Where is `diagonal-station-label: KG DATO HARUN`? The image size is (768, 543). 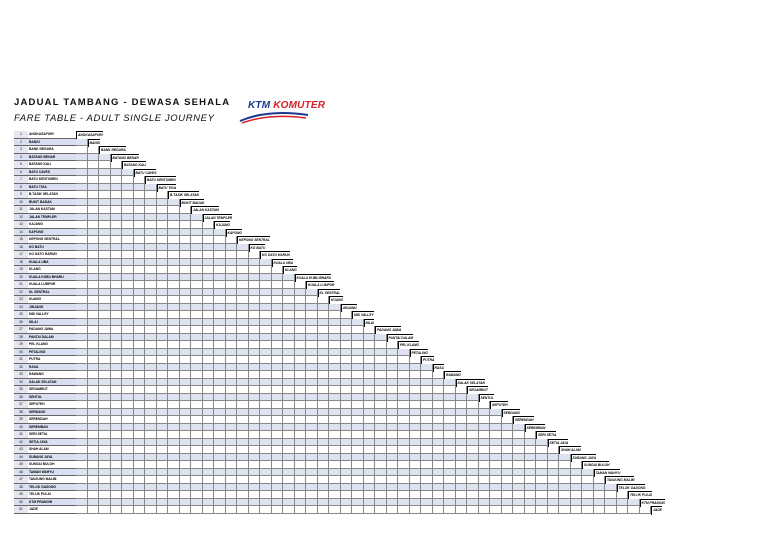
diagonal-station-label: KG DATO HARUN is located at coordinates (275, 255).